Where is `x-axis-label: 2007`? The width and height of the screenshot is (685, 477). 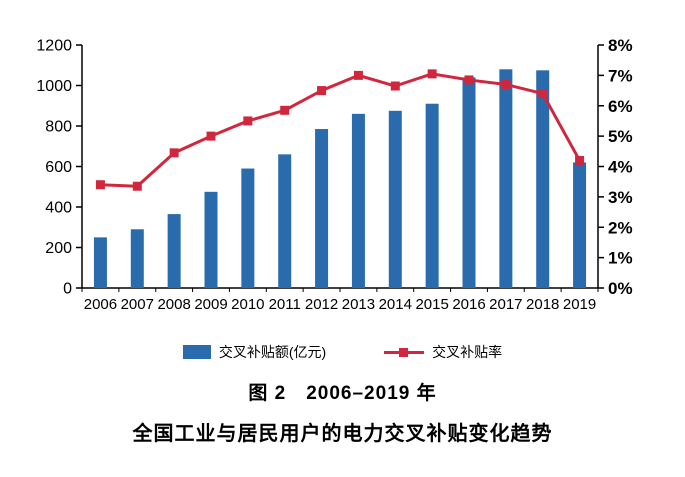
x-axis-label: 2007 is located at coordinates (137, 304).